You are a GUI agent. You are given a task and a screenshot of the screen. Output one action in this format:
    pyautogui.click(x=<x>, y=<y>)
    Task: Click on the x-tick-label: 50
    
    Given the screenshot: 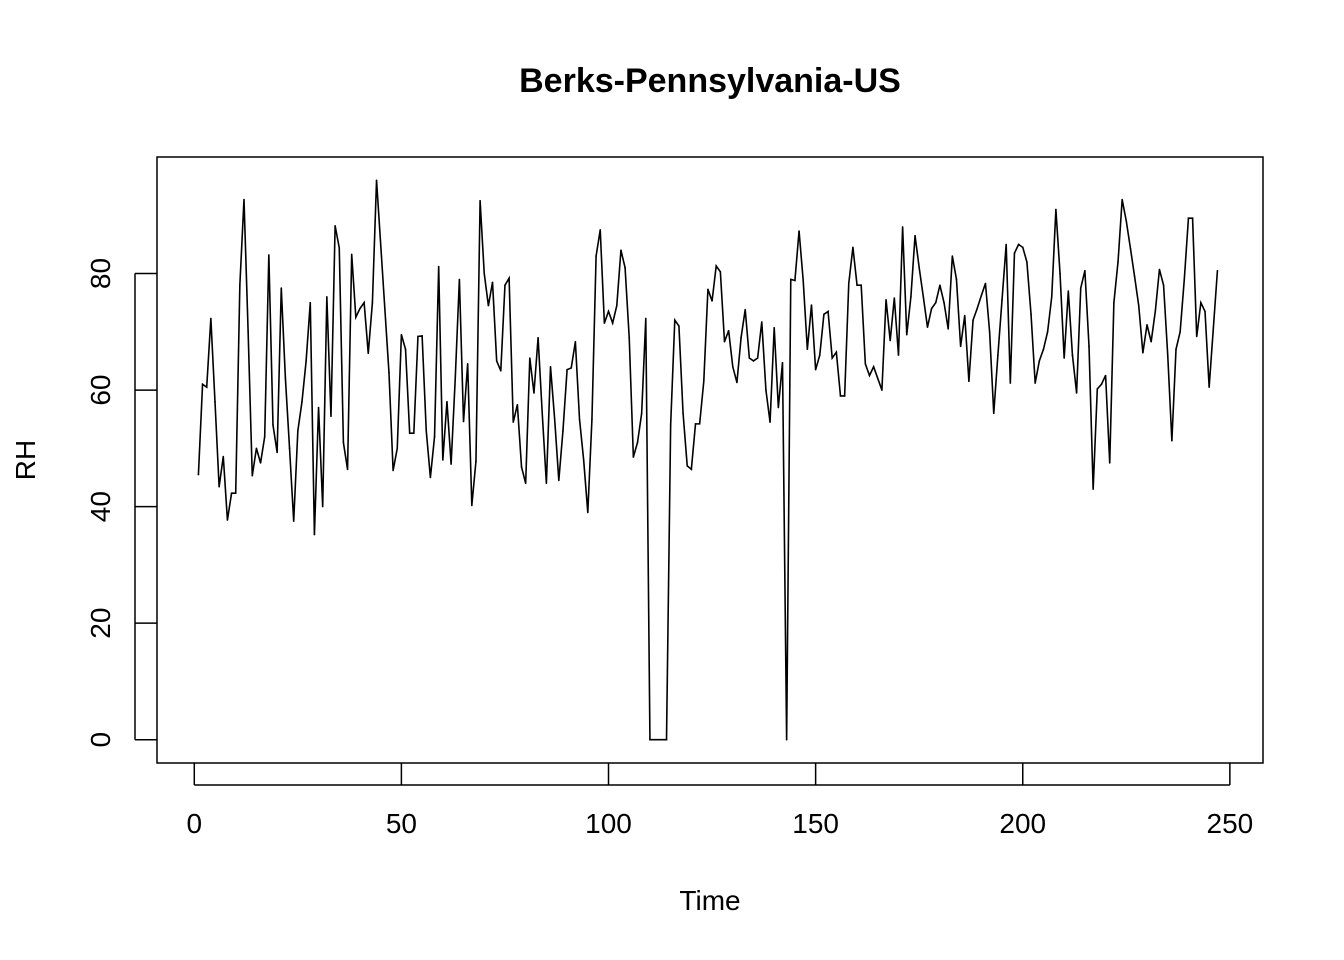 What is the action you would take?
    pyautogui.click(x=401, y=823)
    